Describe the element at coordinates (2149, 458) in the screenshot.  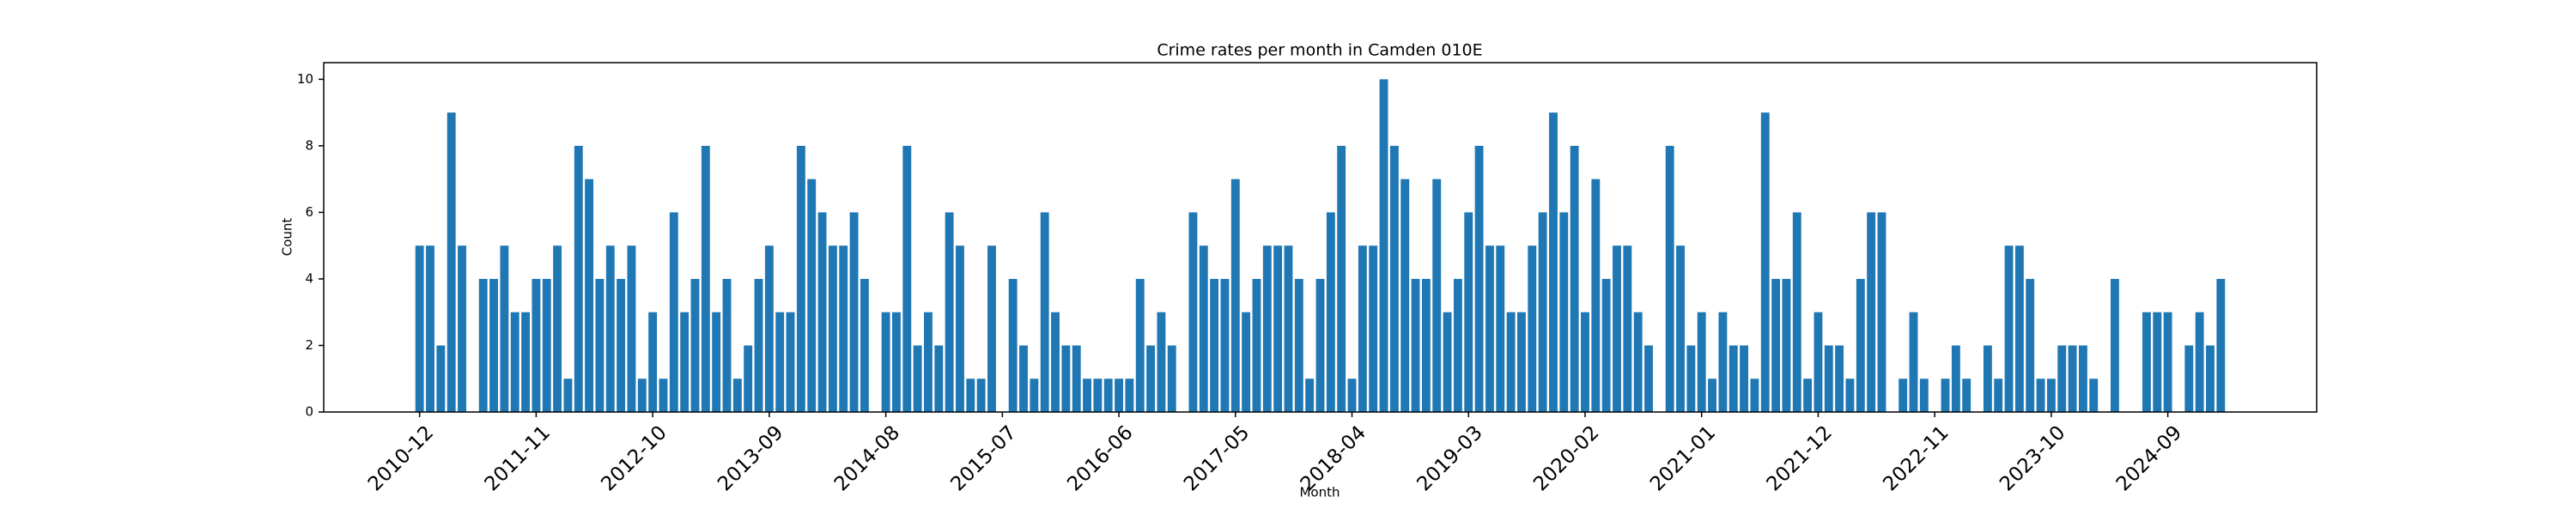
I see `x-tick-label: 2024-09` at that location.